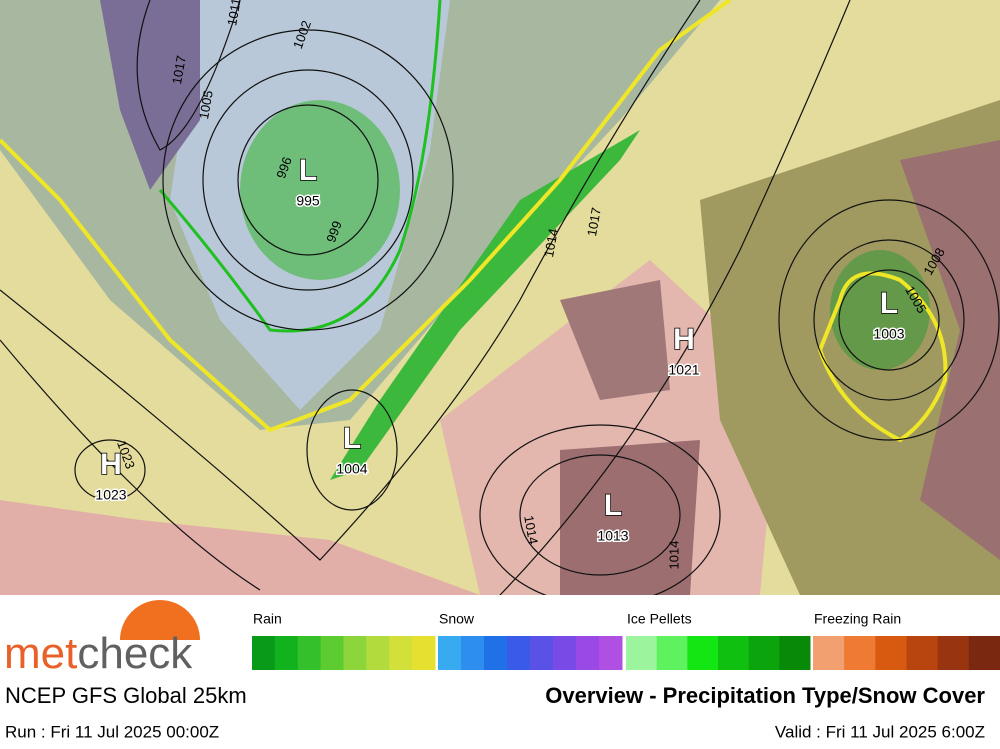  I want to click on chart-title: Overview - Precipitation Type/Snow Cover, so click(765, 695).